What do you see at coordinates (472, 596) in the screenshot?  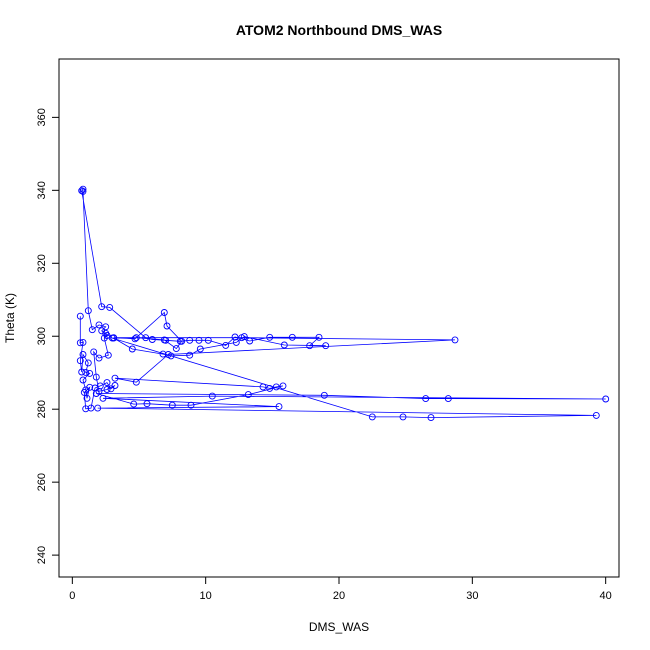 I see `x-tick-label: 30` at bounding box center [472, 596].